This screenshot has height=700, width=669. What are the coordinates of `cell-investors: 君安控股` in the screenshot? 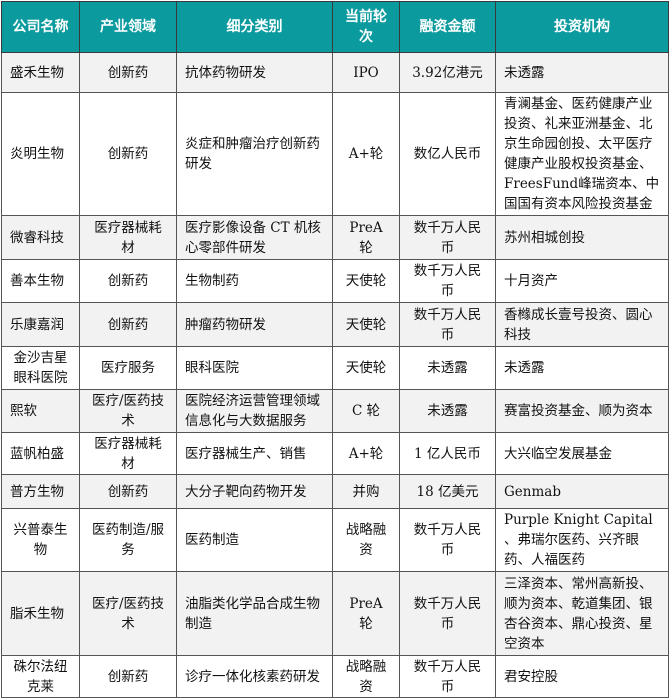 It's located at (582, 676).